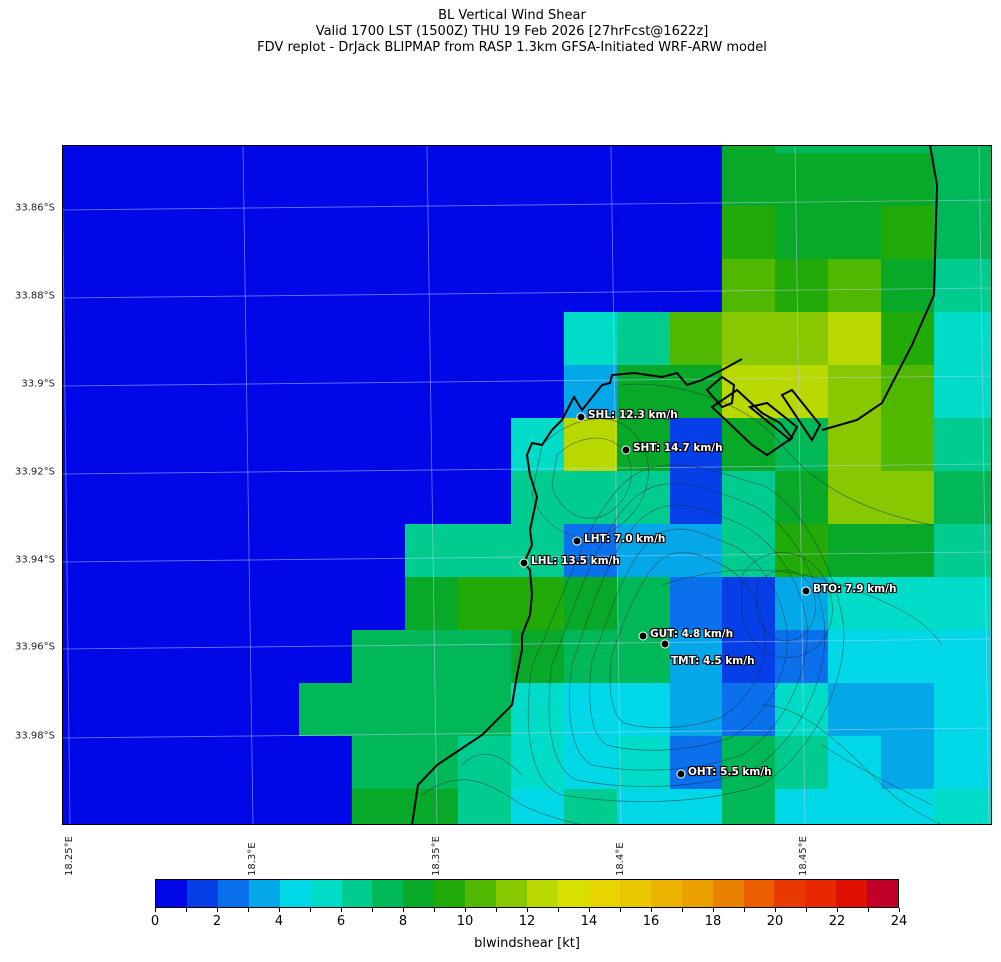 The image size is (1001, 962). What do you see at coordinates (803, 856) in the screenshot?
I see `longitude-label: 18.45°E` at bounding box center [803, 856].